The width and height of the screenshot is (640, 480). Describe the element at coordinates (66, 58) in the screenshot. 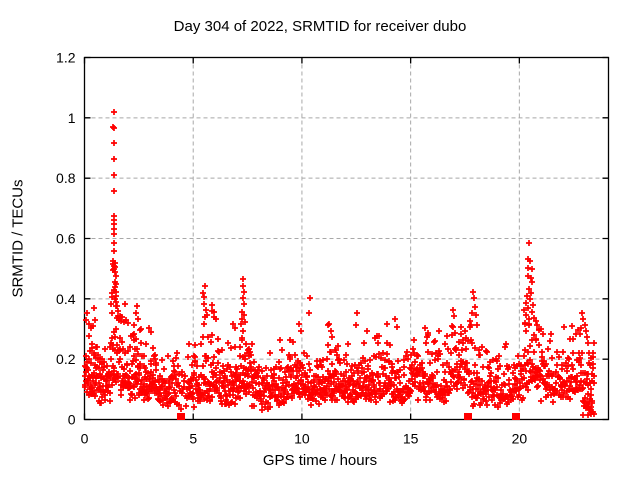

I see `svg-text: 1.2` at that location.